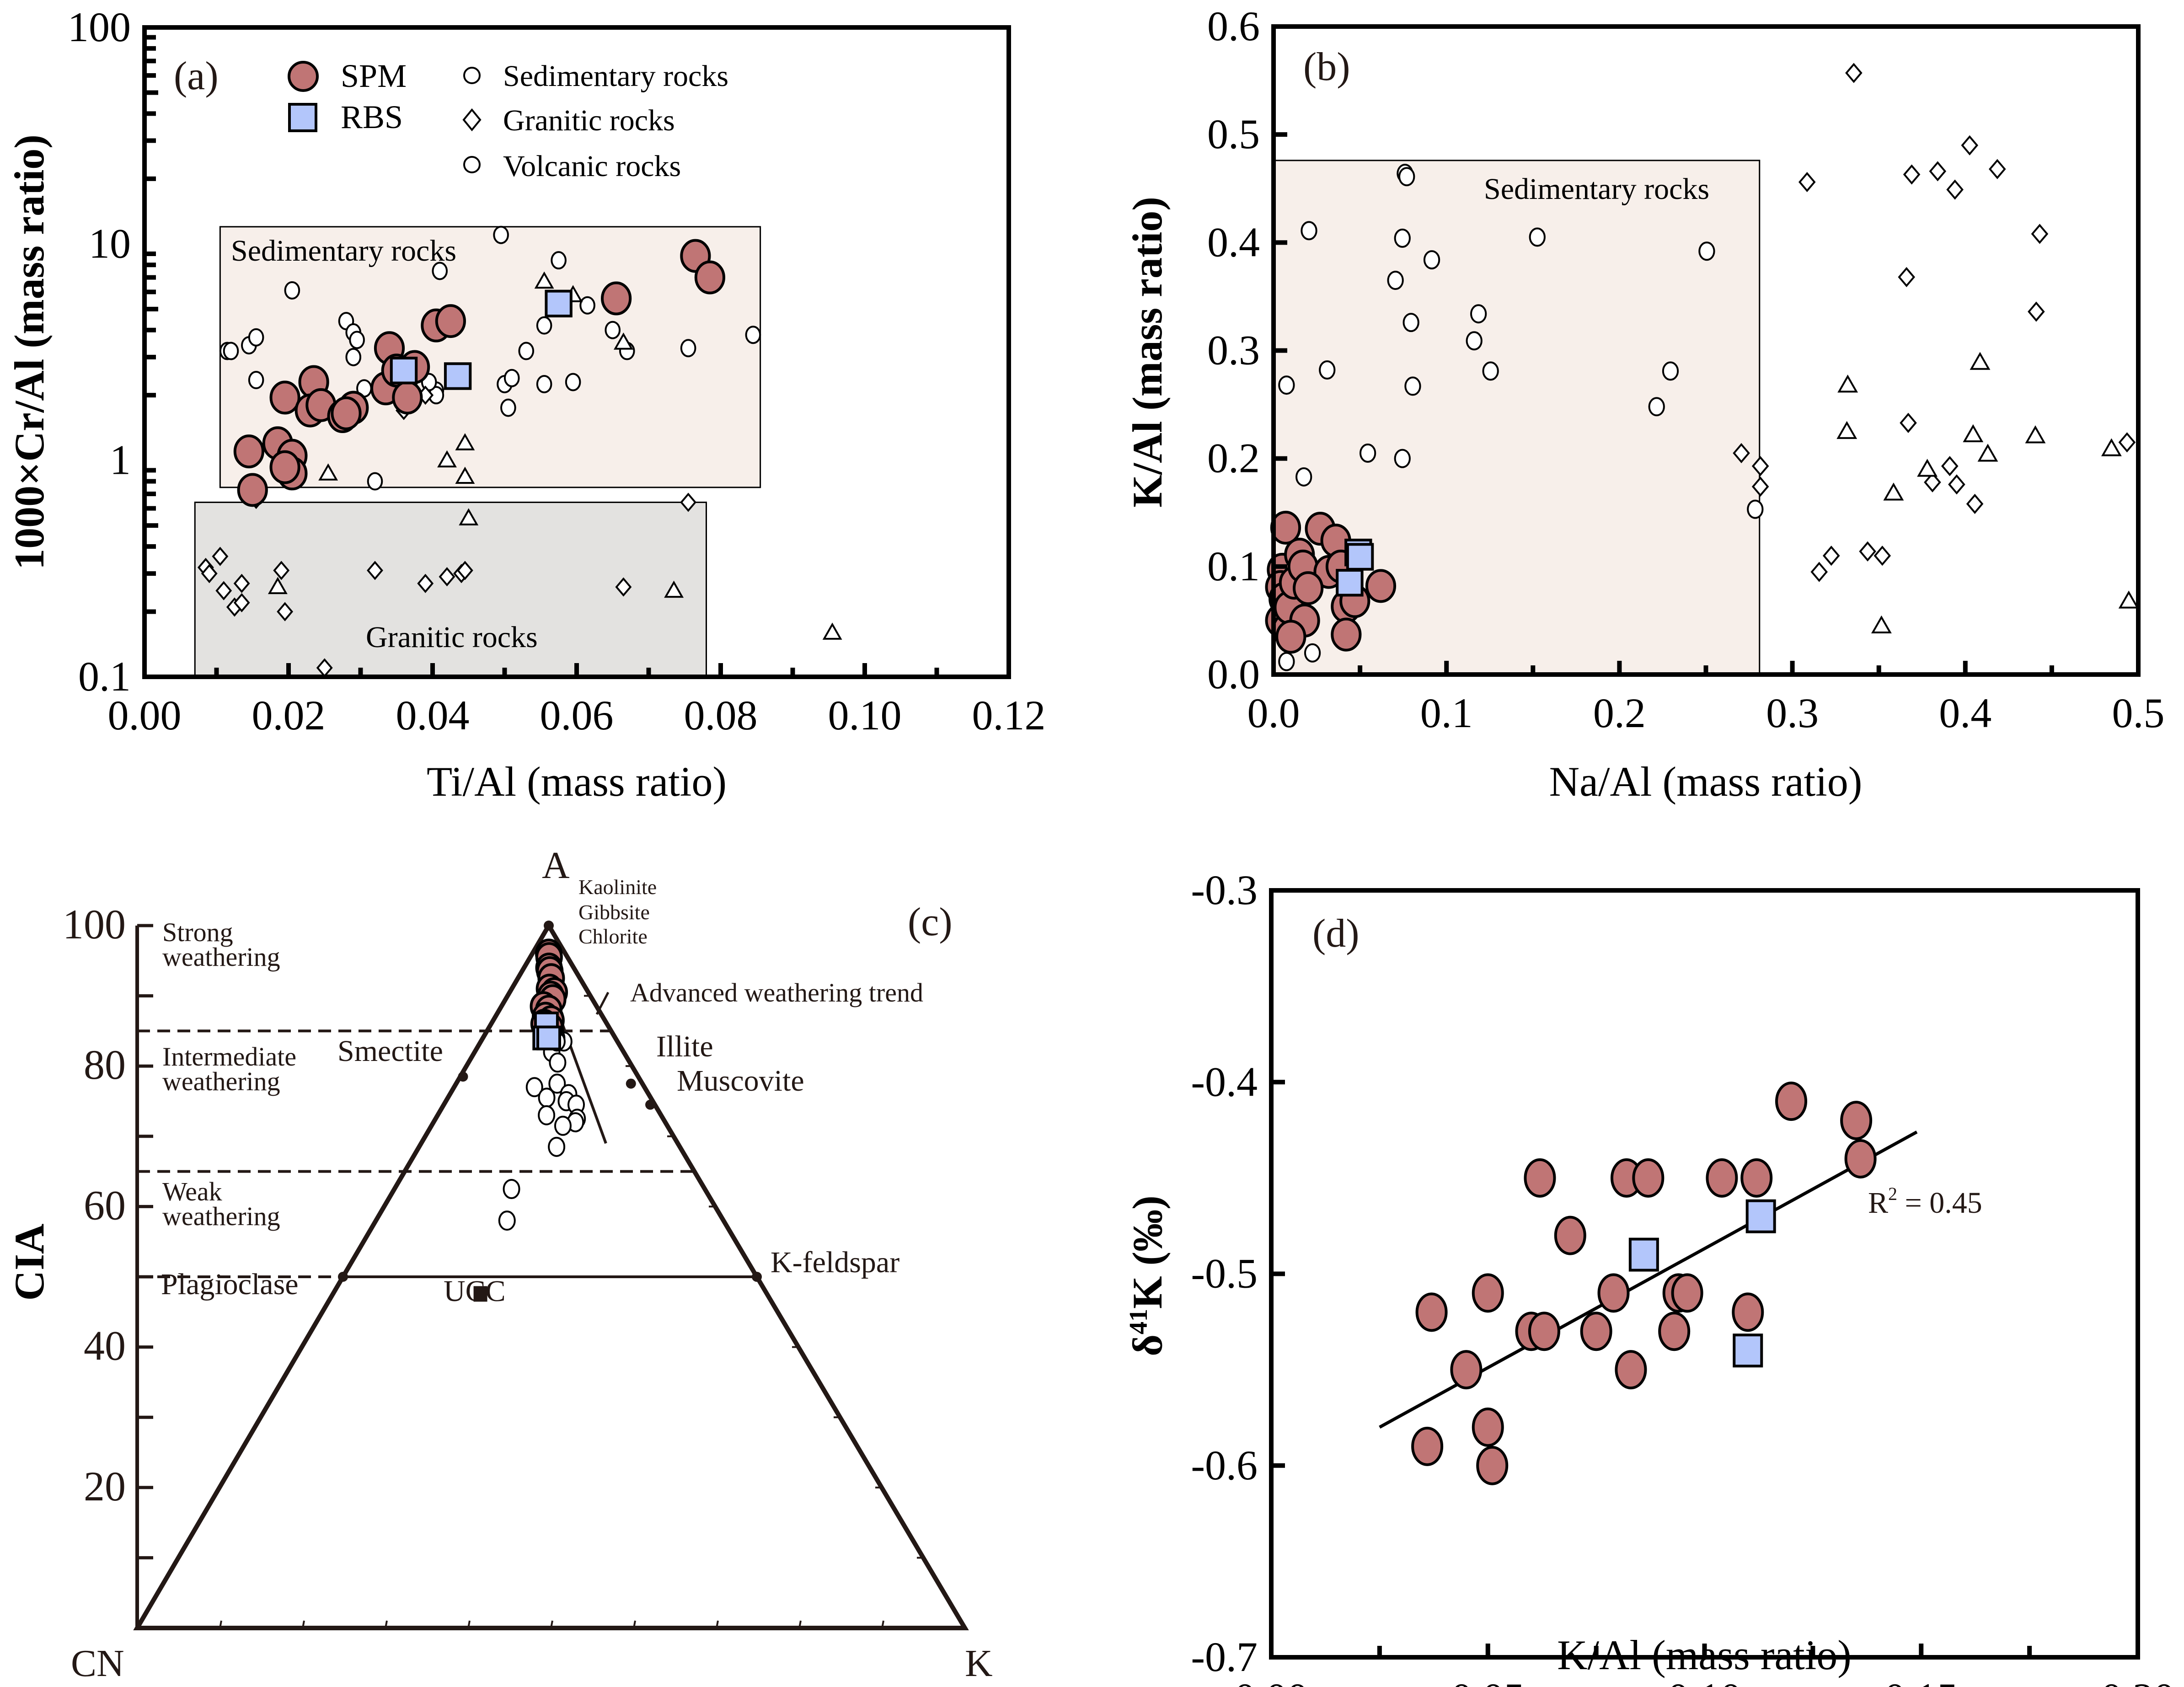 This screenshot has height=1687, width=2184. What do you see at coordinates (372, 117) in the screenshot?
I see `legend-rbs-label: RBS` at bounding box center [372, 117].